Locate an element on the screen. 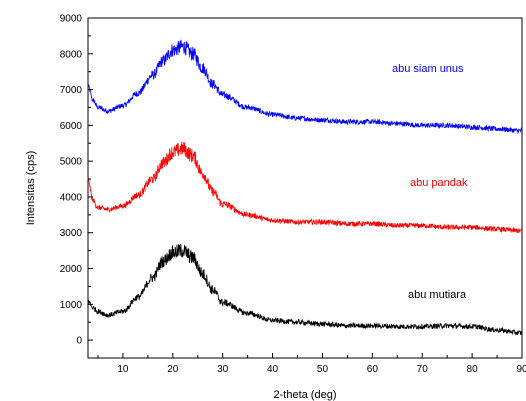  x-tick-label: 70 is located at coordinates (423, 369).